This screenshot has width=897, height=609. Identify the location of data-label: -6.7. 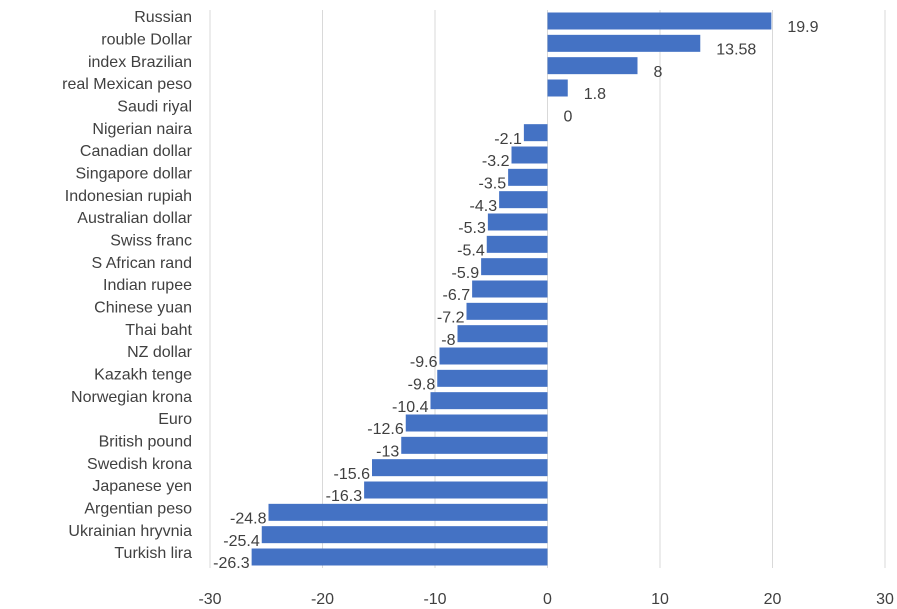
(457, 295).